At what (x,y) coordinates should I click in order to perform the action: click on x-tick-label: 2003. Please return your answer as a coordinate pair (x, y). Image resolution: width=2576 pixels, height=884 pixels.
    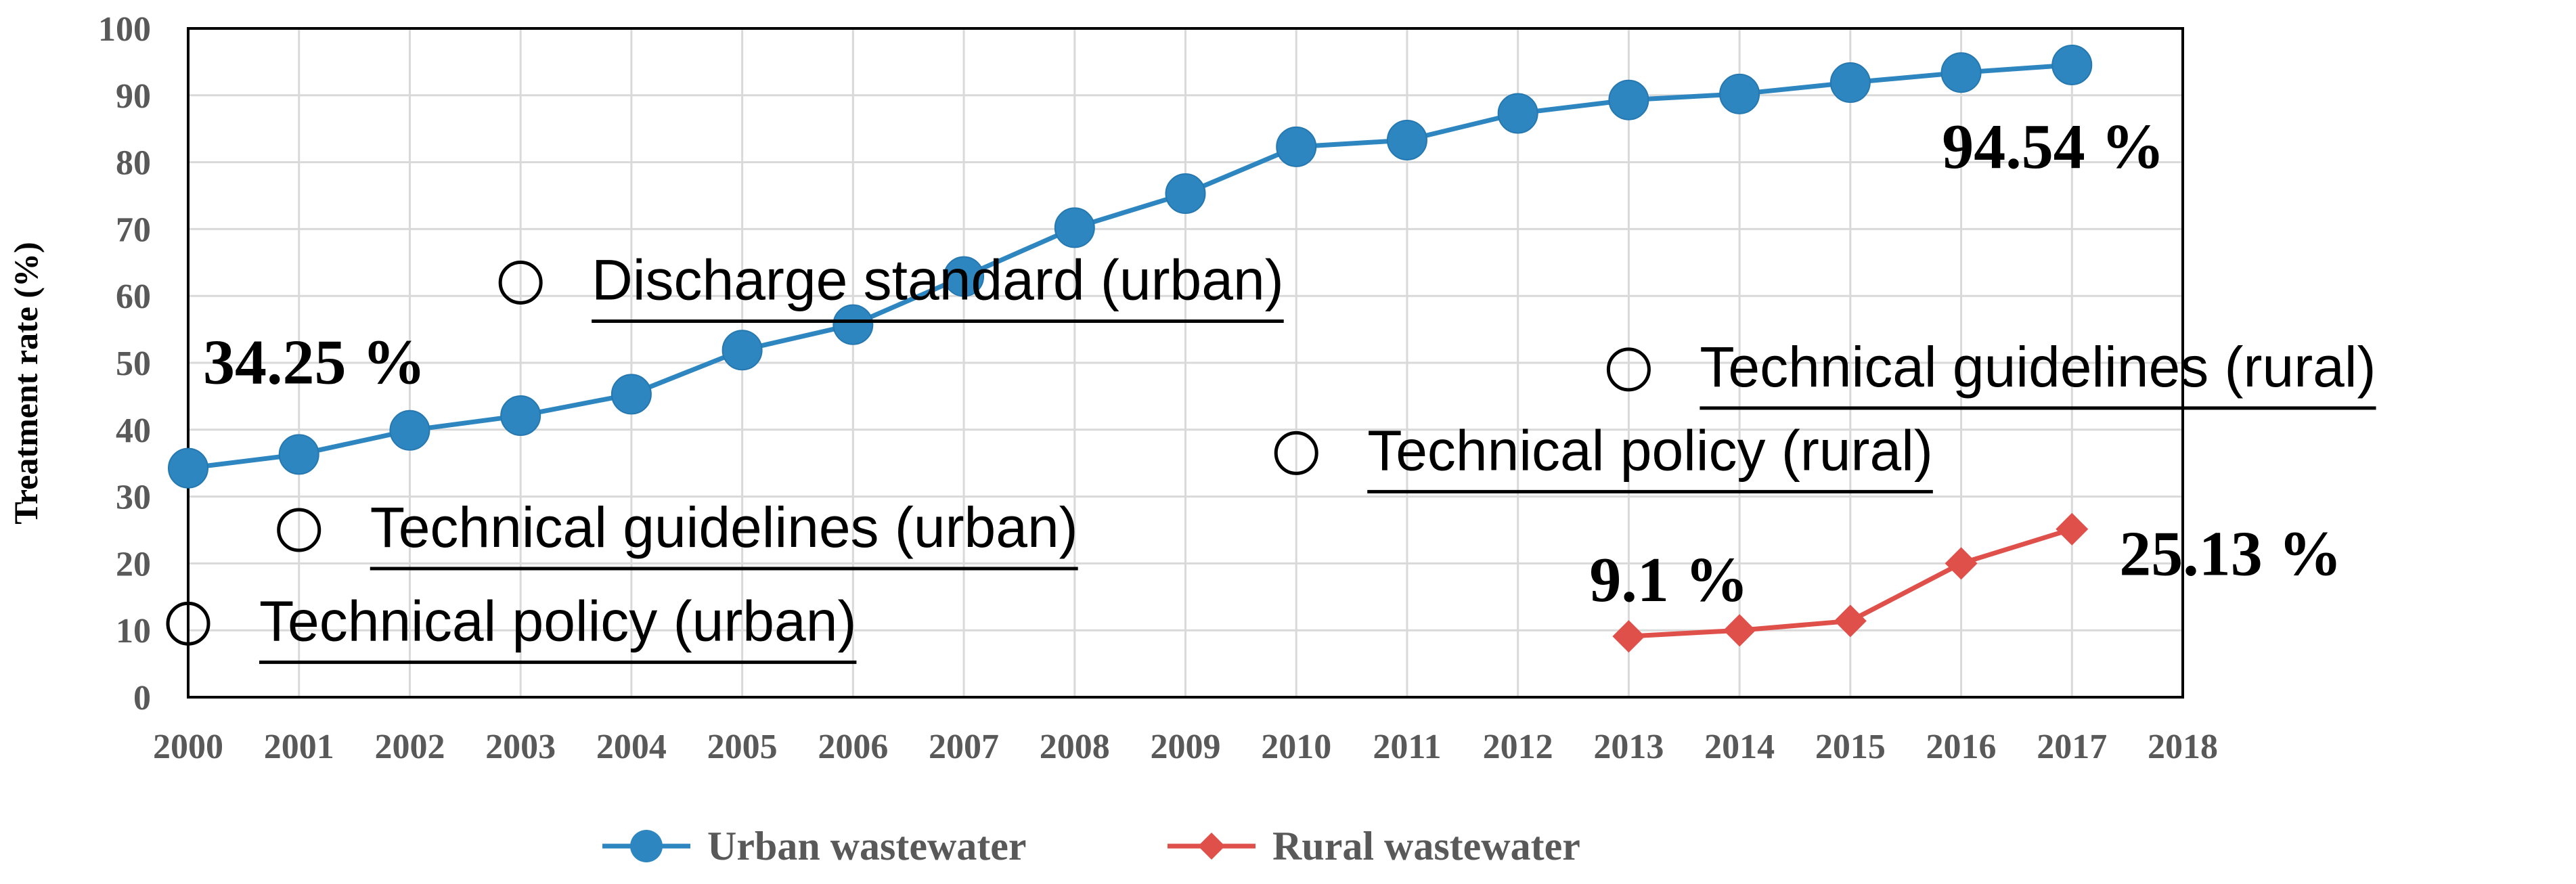
    Looking at the image, I should click on (520, 747).